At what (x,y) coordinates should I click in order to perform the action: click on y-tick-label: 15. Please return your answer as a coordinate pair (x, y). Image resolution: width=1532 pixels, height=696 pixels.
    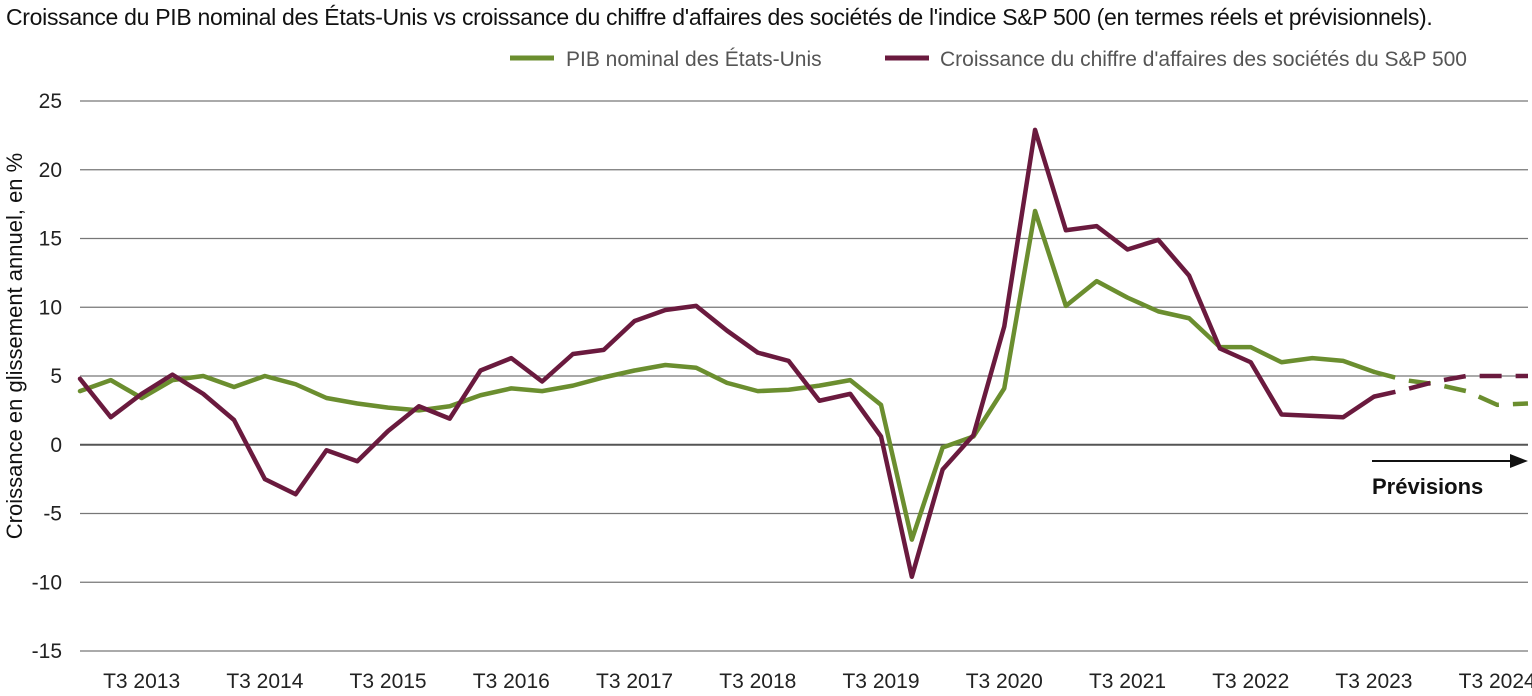
    Looking at the image, I should click on (50, 239).